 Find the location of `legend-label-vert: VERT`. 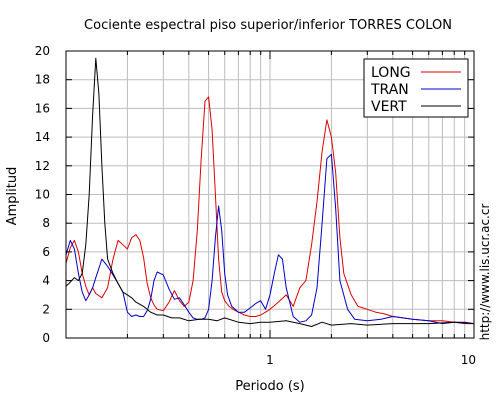

legend-label-vert: VERT is located at coordinates (389, 107).